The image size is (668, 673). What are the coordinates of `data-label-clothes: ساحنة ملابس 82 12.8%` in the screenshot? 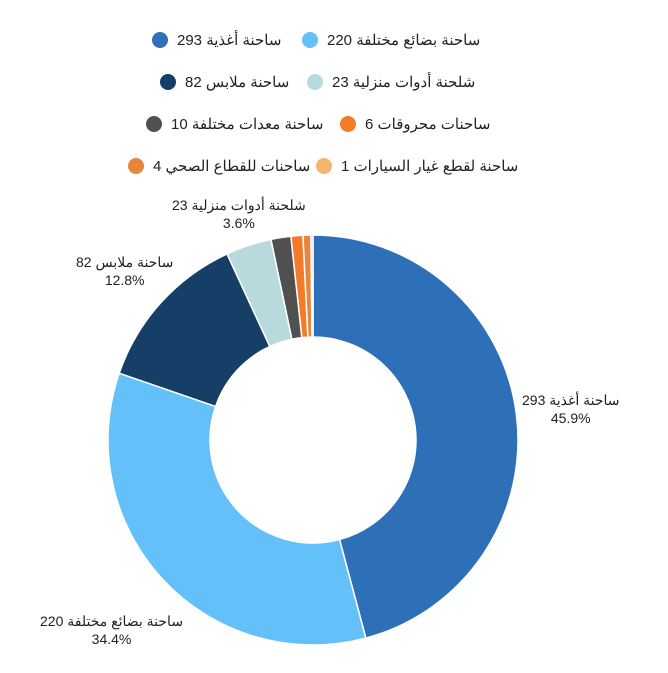 It's located at (124, 271).